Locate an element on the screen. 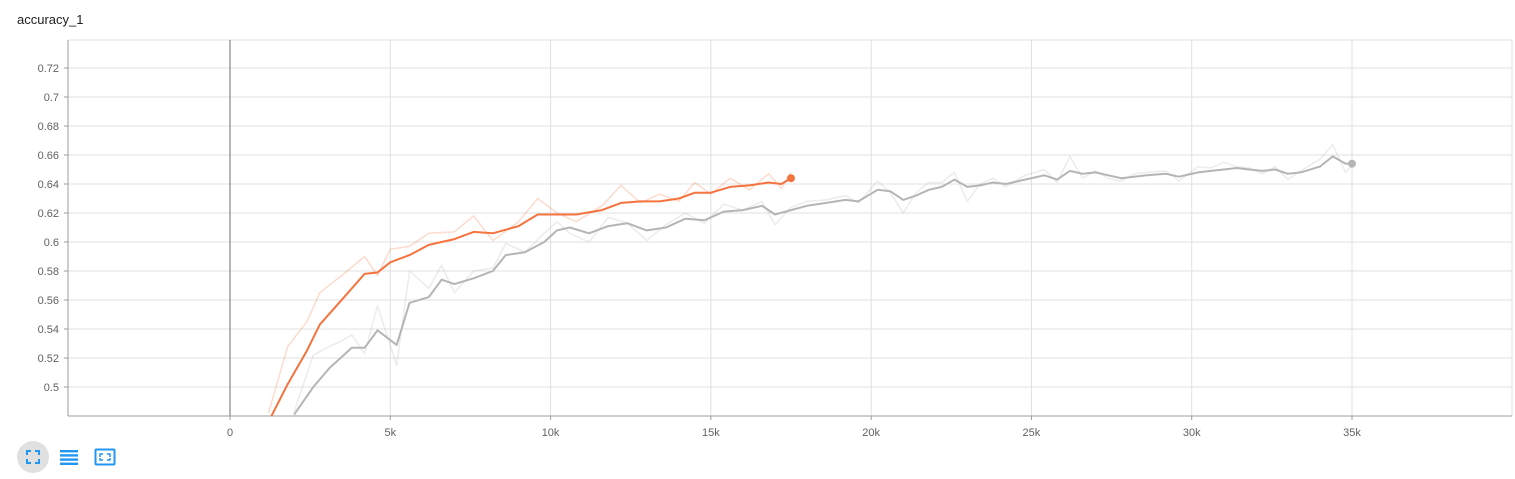 This screenshot has height=479, width=1515. x-tick-label: 5k is located at coordinates (390, 433).